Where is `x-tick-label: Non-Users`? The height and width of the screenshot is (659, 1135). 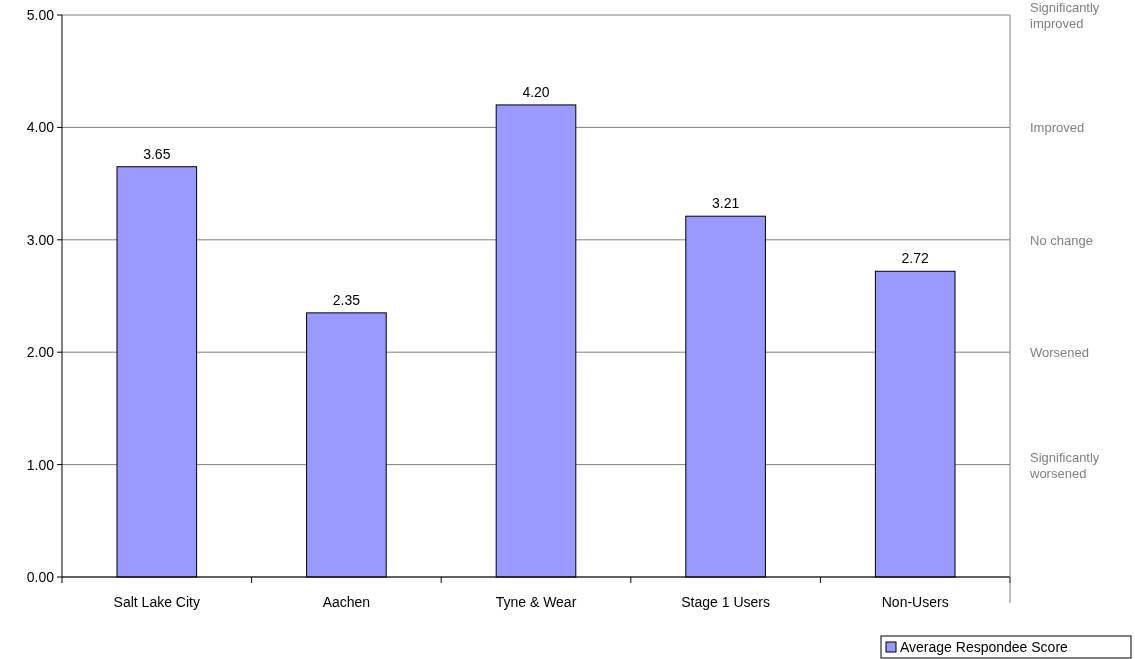
x-tick-label: Non-Users is located at coordinates (915, 602).